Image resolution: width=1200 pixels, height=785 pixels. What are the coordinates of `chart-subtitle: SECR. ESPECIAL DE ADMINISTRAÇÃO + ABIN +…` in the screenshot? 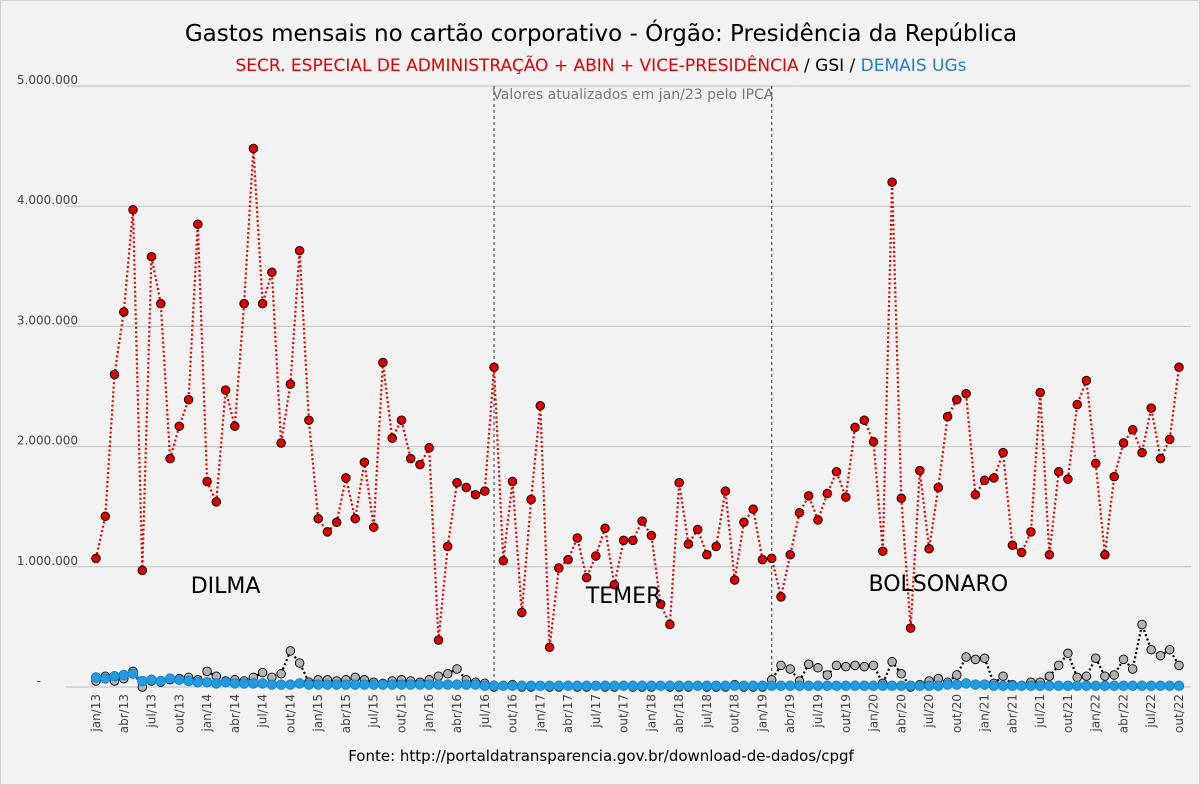 It's located at (601, 65).